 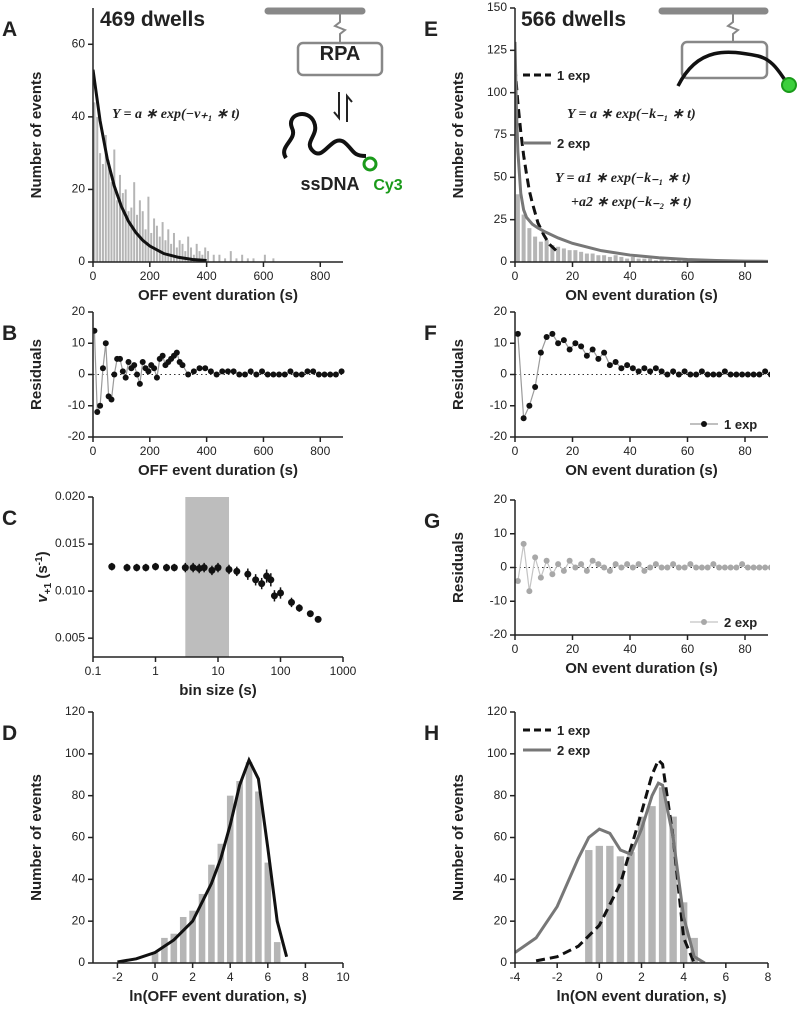 I want to click on x-tick-label: 20, so click(x=573, y=451).